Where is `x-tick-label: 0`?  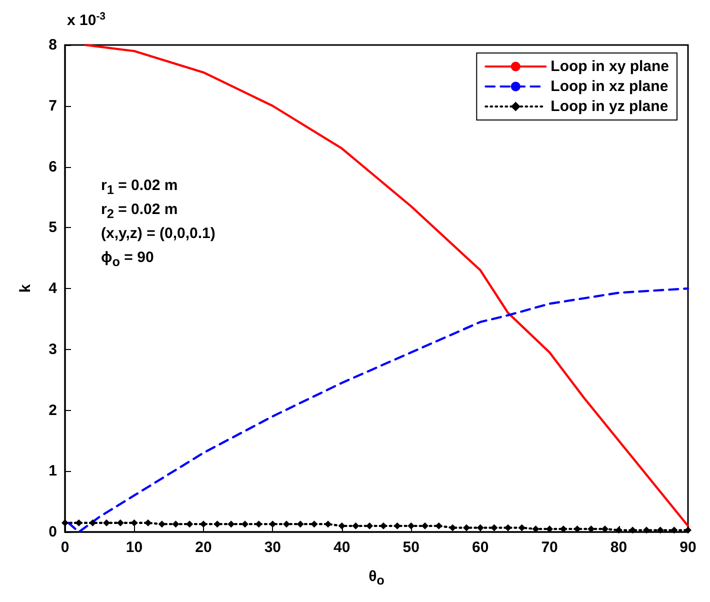
x-tick-label: 0 is located at coordinates (65, 547).